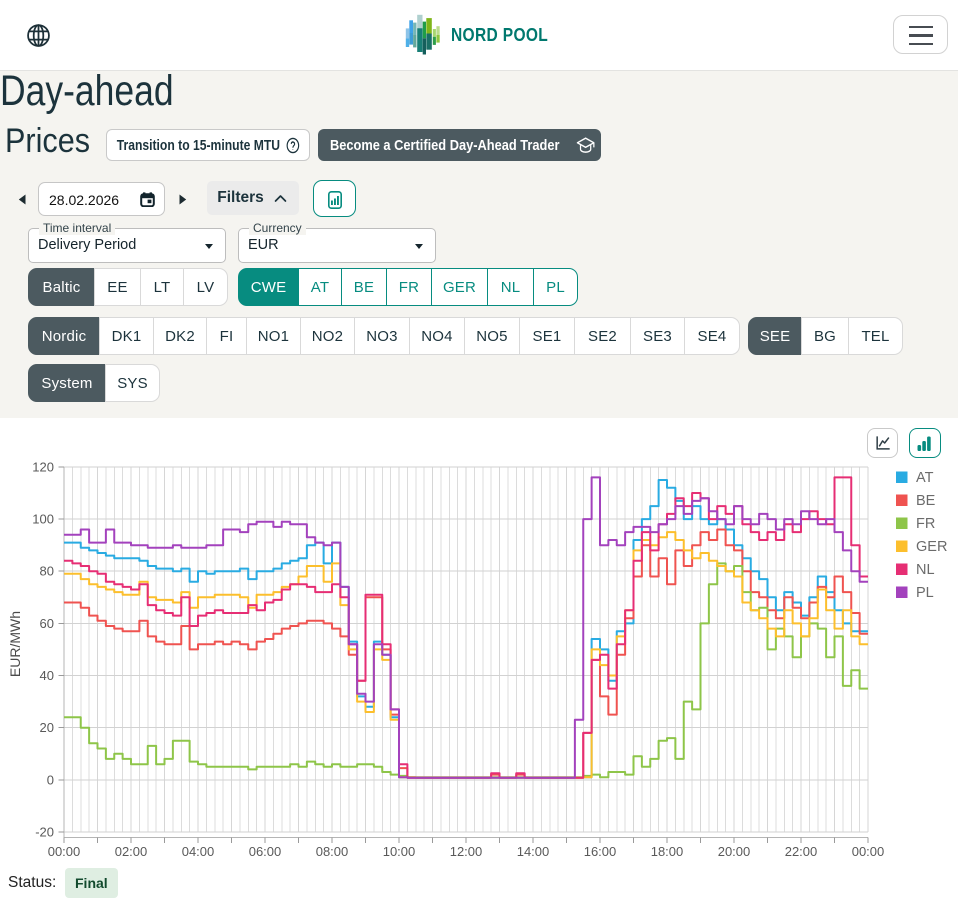  What do you see at coordinates (925, 524) in the screenshot?
I see `svg-text: FR` at bounding box center [925, 524].